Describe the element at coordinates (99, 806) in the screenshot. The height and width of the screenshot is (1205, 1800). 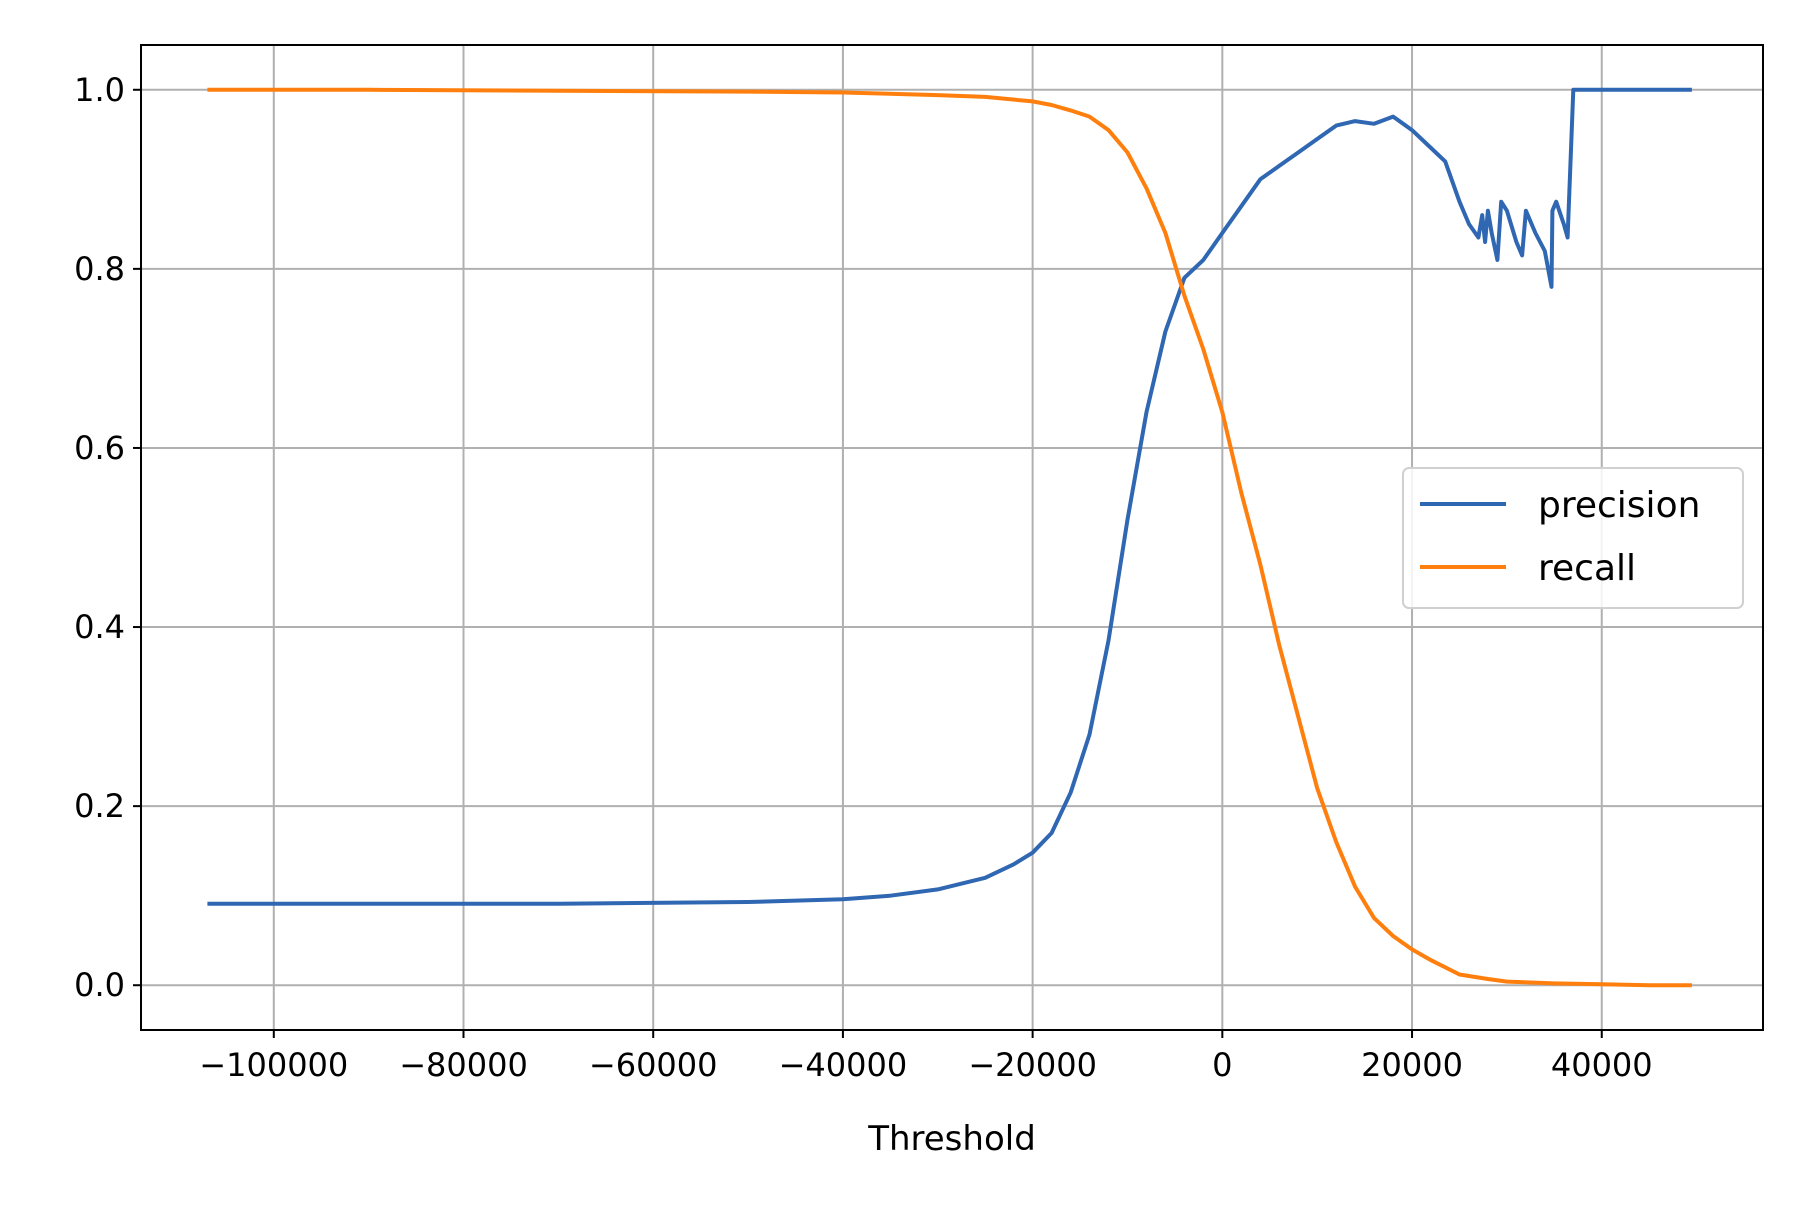
I see `y-tick-label: 0.2` at that location.